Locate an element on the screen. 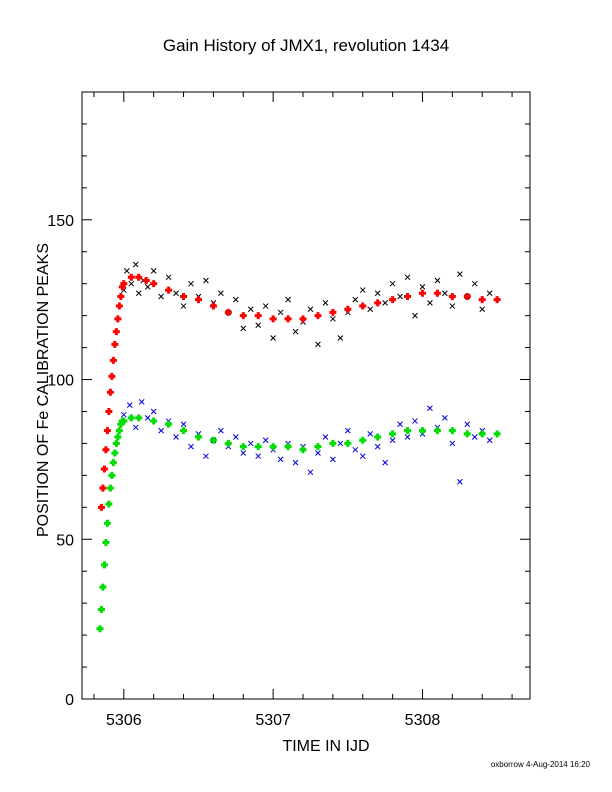 This screenshot has height=792, width=612. y-axis-label: POSITION OF Fe CALIBRATION PEAKS is located at coordinates (43, 390).